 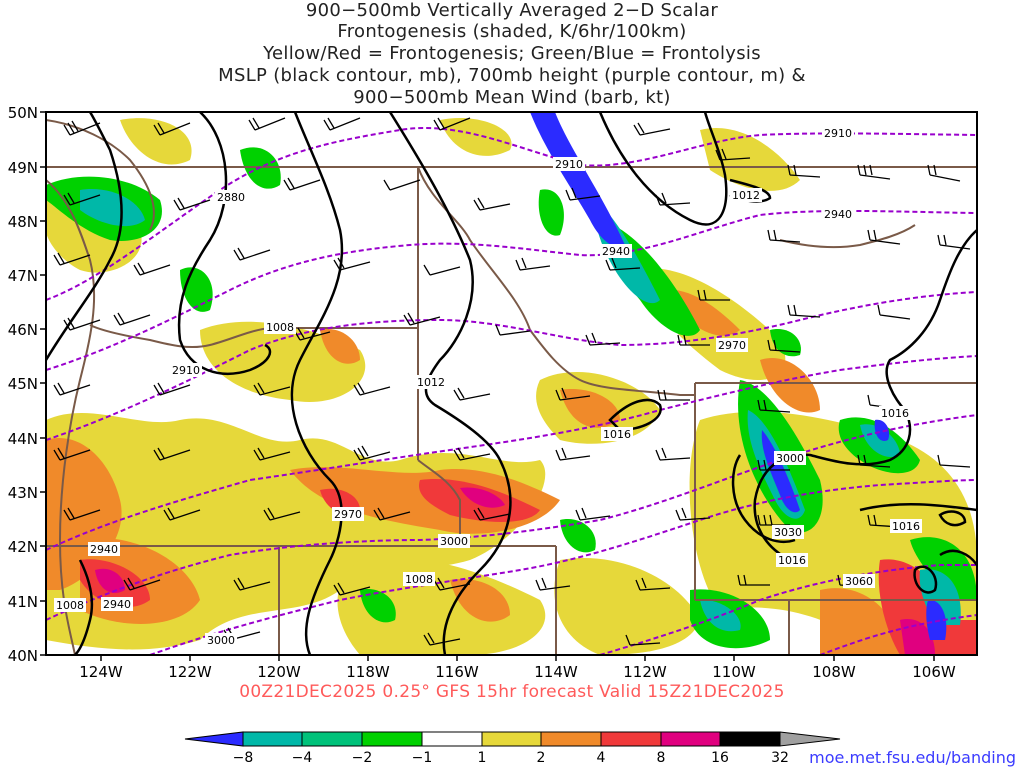 What do you see at coordinates (734, 672) in the screenshot?
I see `lon-label: 110W` at bounding box center [734, 672].